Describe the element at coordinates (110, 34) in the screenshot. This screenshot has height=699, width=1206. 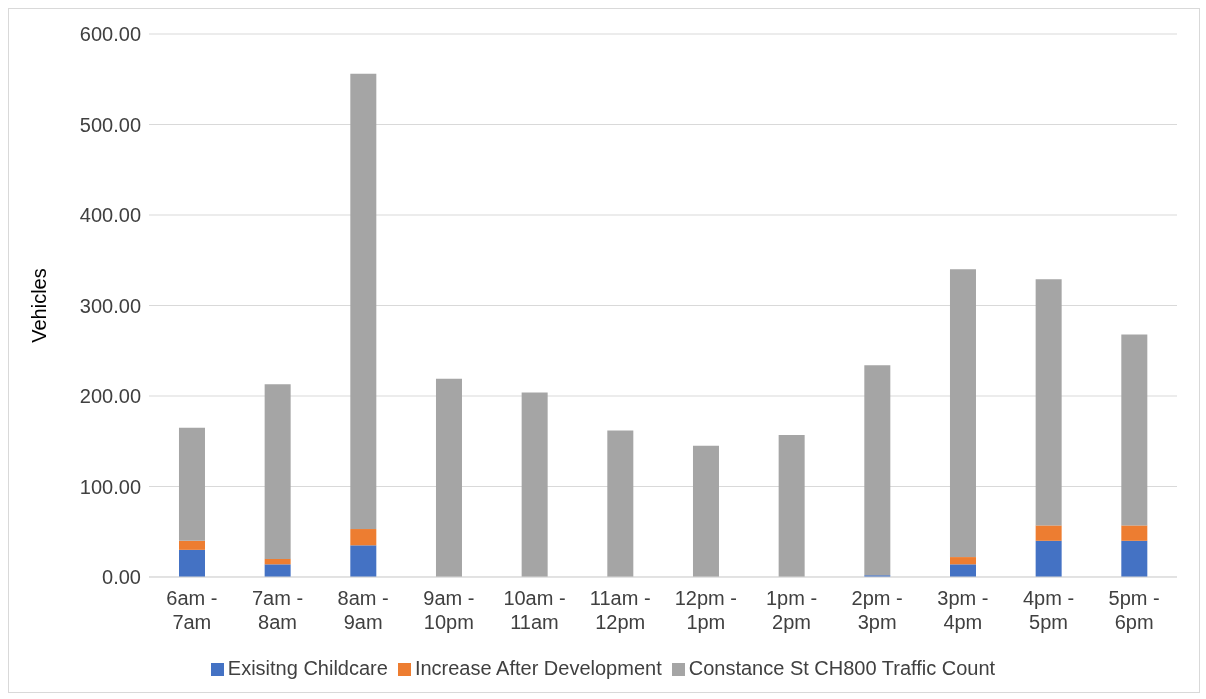
I see `y-tick-label: 600.00` at that location.